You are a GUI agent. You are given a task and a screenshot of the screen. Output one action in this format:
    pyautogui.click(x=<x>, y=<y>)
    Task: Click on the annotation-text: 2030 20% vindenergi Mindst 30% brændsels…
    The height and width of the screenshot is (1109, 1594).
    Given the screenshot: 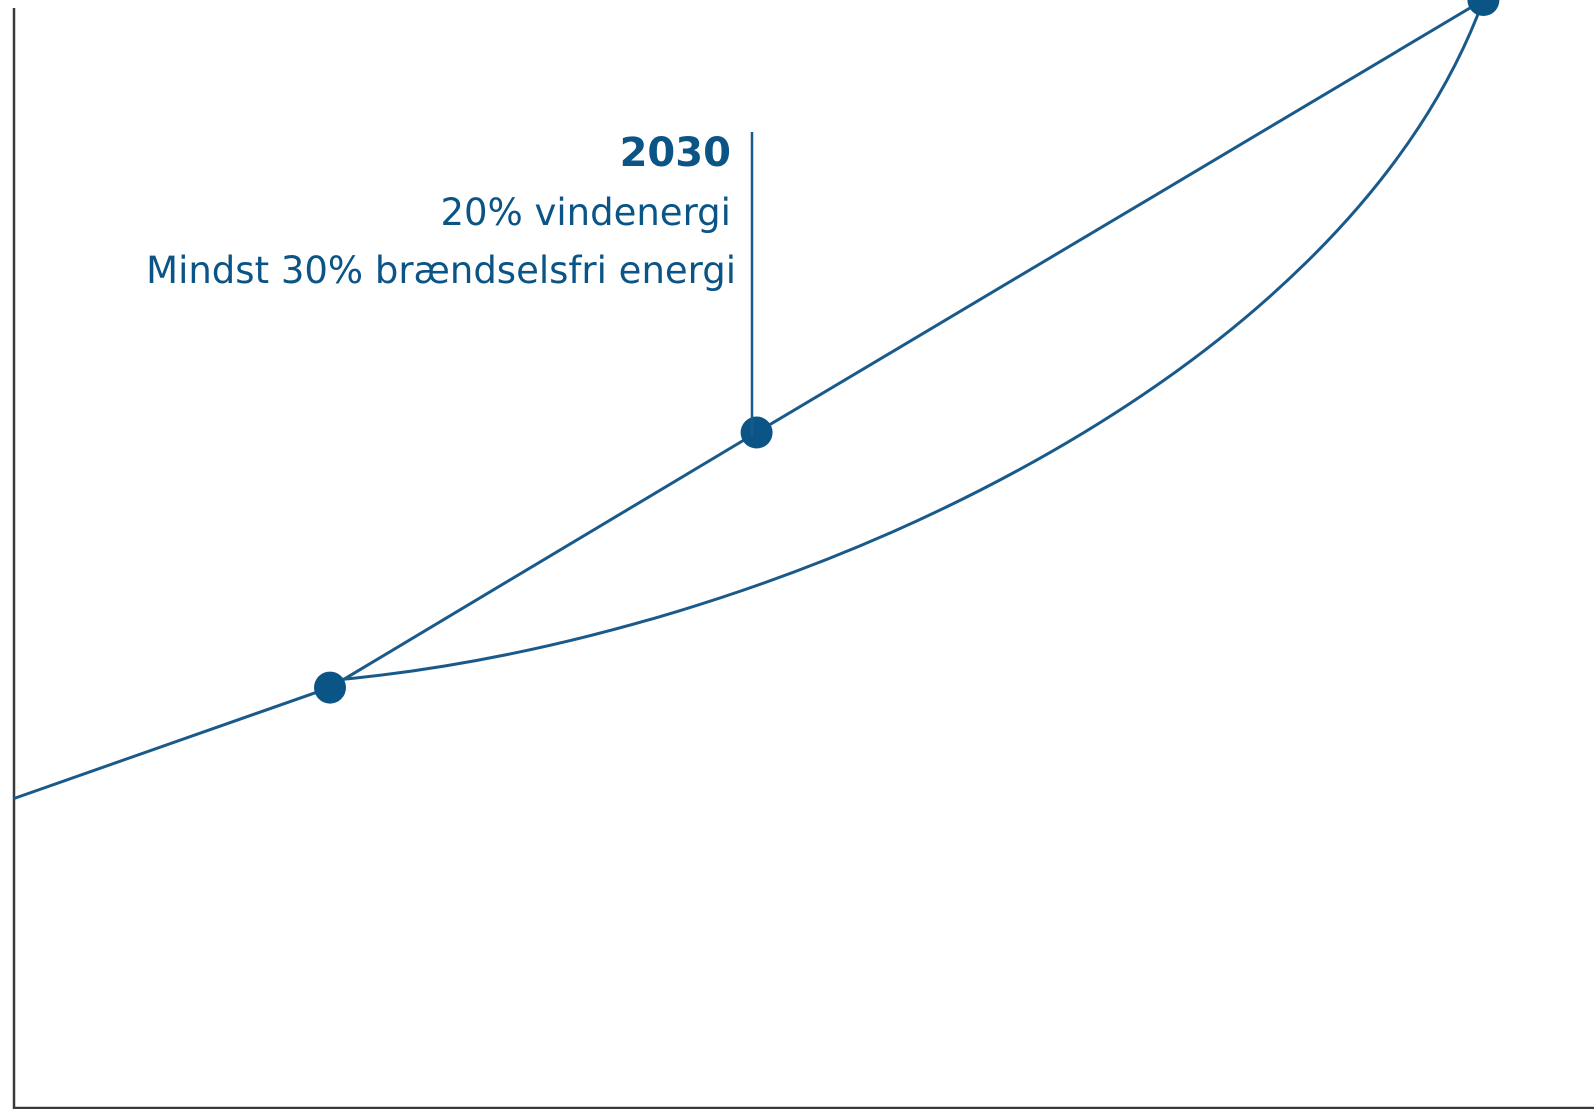 What is the action you would take?
    pyautogui.click(x=441, y=211)
    